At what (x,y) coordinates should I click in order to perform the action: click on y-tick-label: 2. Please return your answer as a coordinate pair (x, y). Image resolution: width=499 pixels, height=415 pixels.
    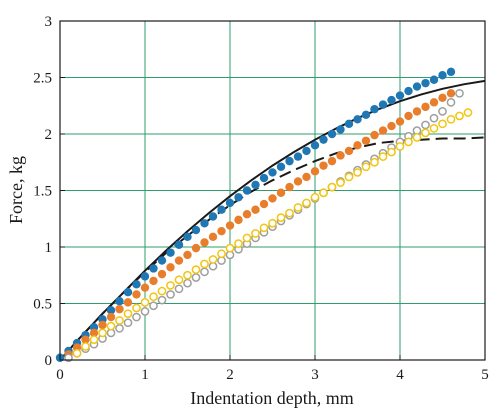
    Looking at the image, I should click on (49, 135).